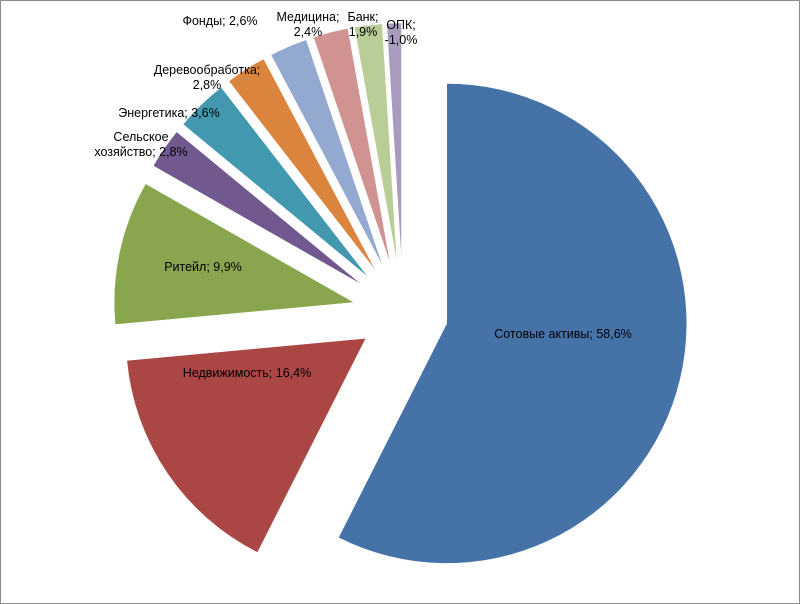 The image size is (800, 604). Describe the element at coordinates (219, 21) in the screenshot. I see `data-label-7: Фонды; 2,6%` at that location.